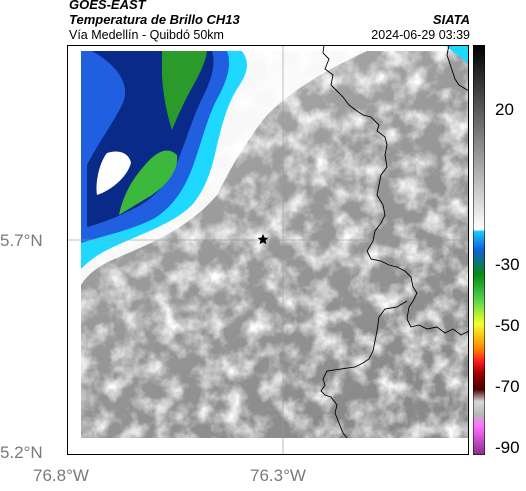  Describe the element at coordinates (364, 369) in the screenshot. I see `municipal-border` at that location.